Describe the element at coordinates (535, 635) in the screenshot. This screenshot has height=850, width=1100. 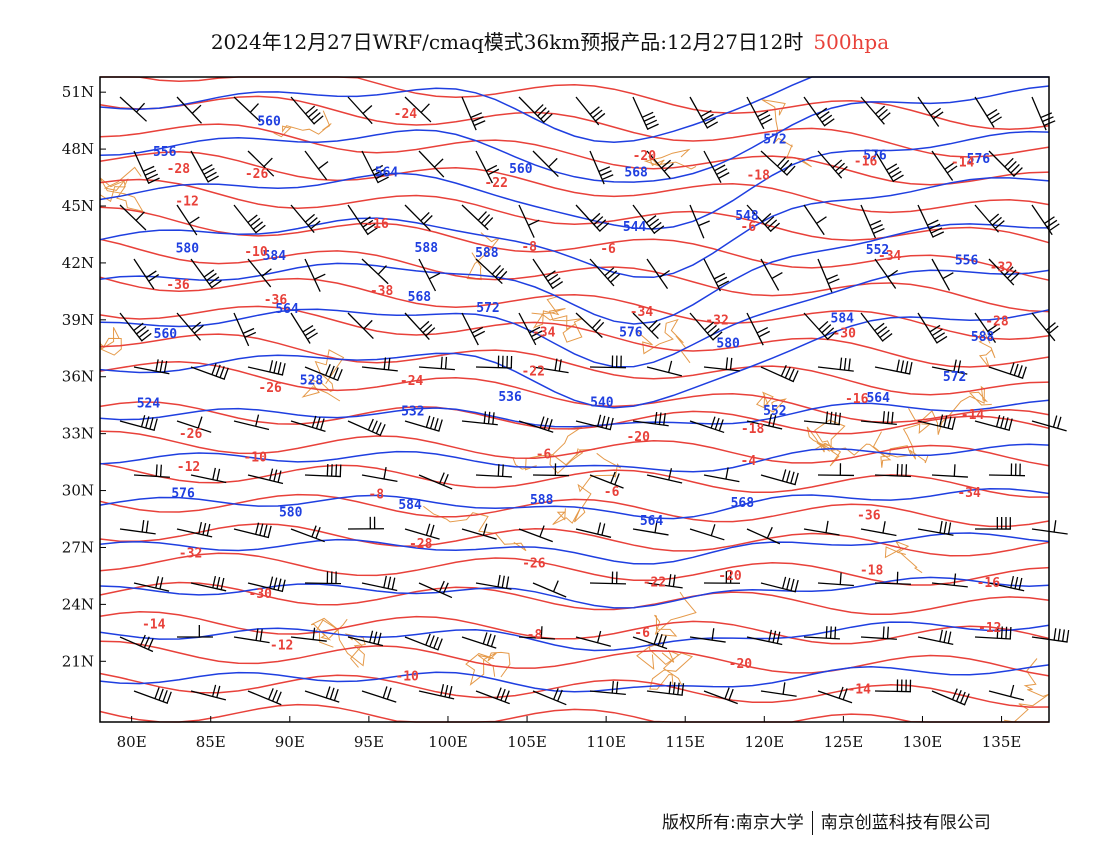
I see `temperature-label: -8` at that location.